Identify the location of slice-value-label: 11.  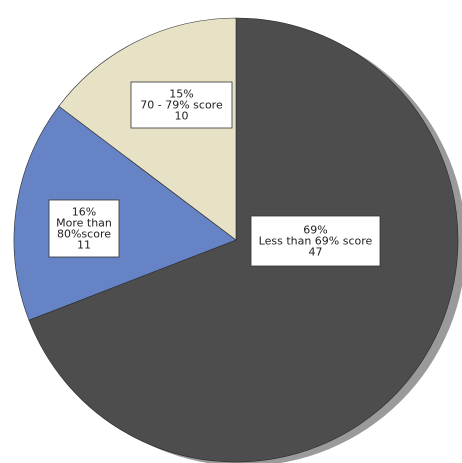
(84, 245).